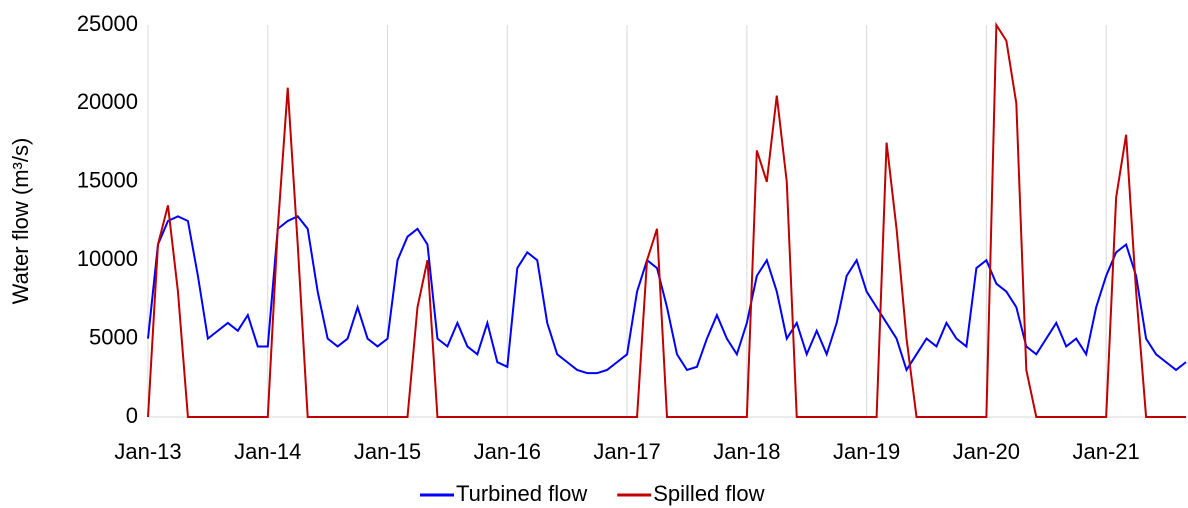 Image resolution: width=1188 pixels, height=508 pixels. I want to click on x-tick-label: Jan-18, so click(746, 451).